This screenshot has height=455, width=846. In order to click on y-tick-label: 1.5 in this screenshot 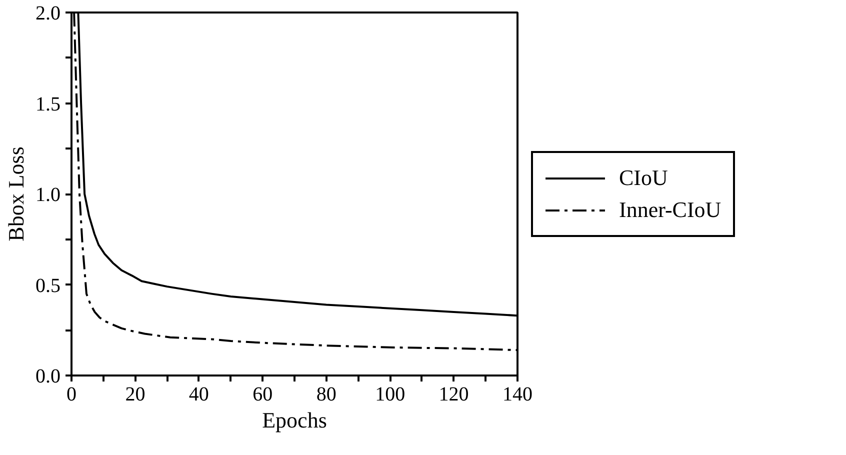, I will do `click(48, 104)`.